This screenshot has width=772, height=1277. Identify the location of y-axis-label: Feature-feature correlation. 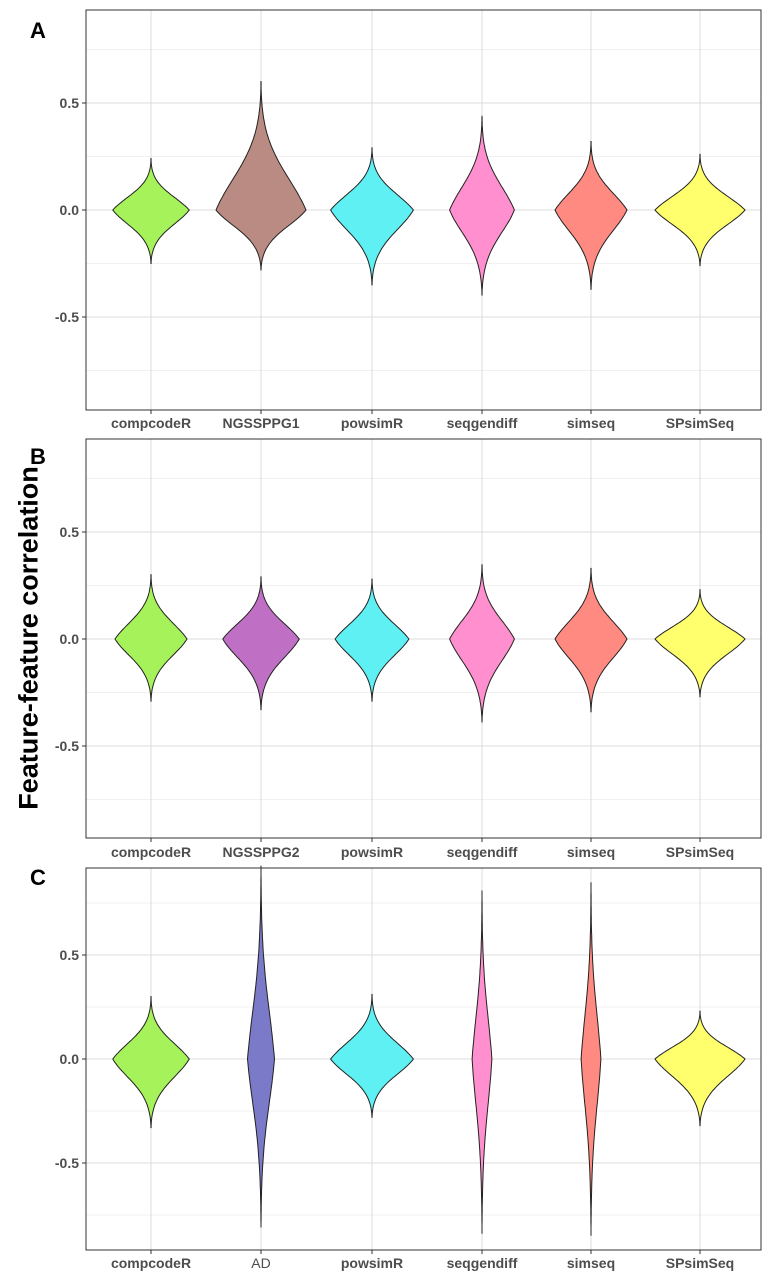
(28, 638).